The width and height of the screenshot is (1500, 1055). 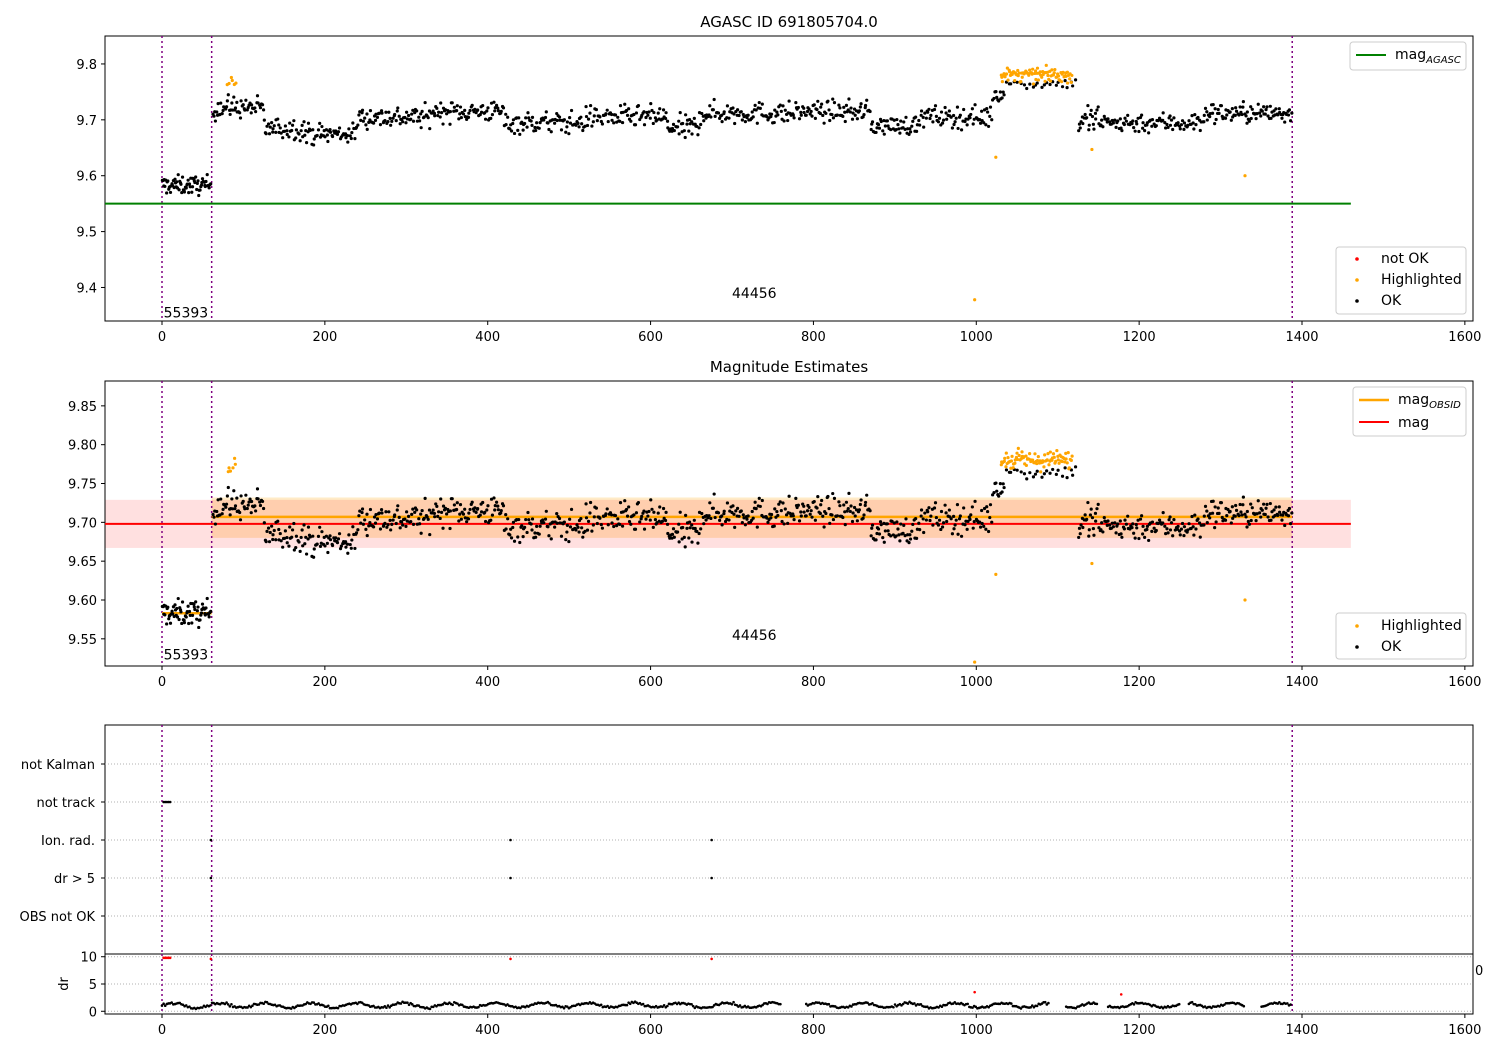 What do you see at coordinates (650, 337) in the screenshot?
I see `panel-agasc-xtick-label: 600` at bounding box center [650, 337].